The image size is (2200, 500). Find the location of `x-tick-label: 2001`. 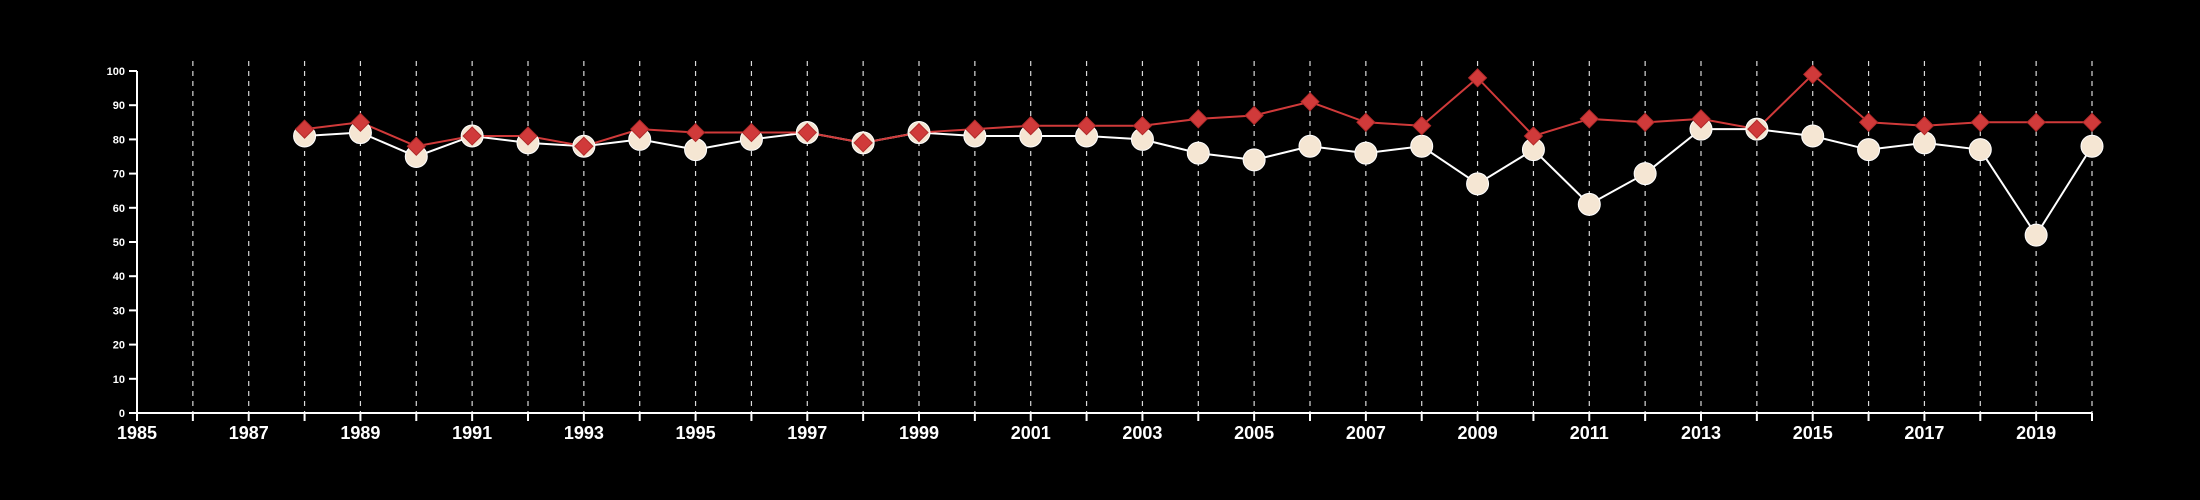

x-tick-label: 2001 is located at coordinates (1031, 433).